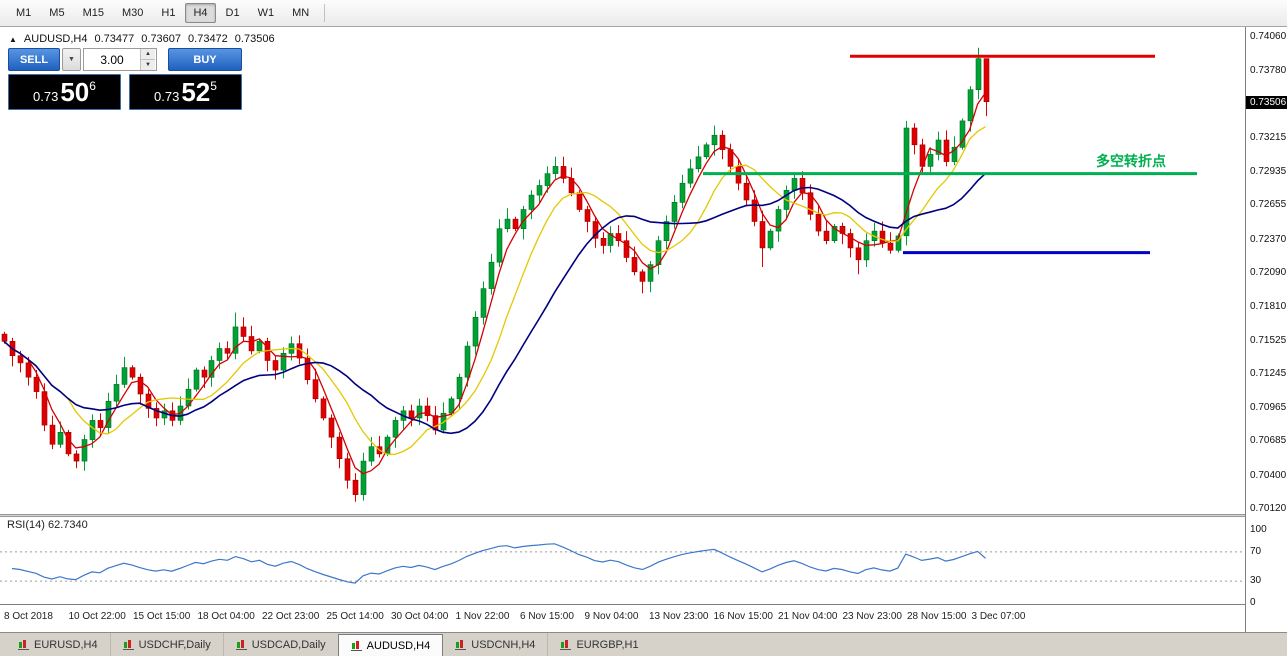  I want to click on turning-point-label: 多空转折点, so click(1131, 160).